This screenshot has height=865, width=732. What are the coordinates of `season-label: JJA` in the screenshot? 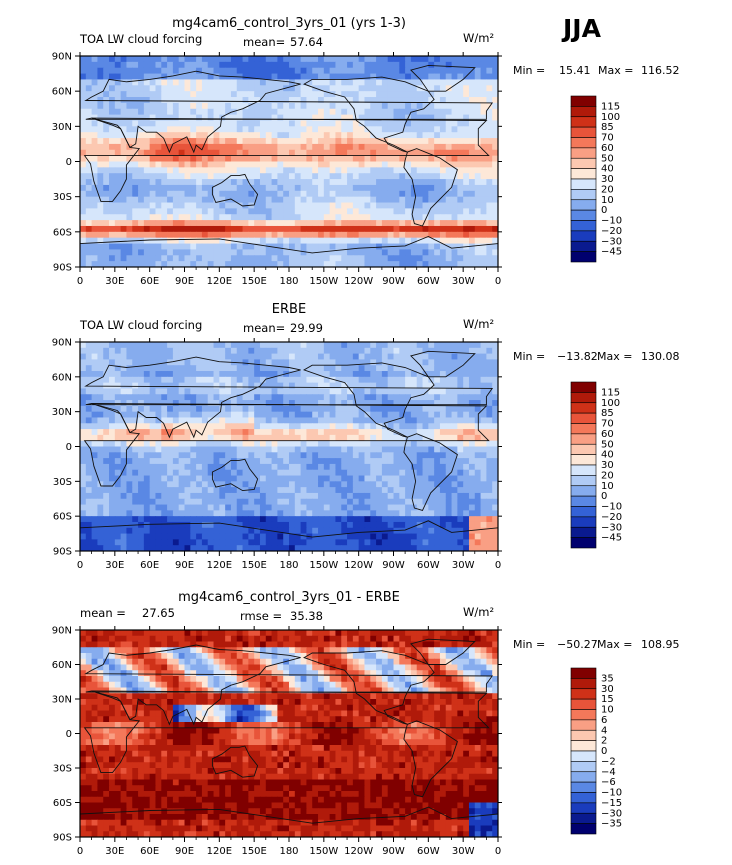 It's located at (582, 28).